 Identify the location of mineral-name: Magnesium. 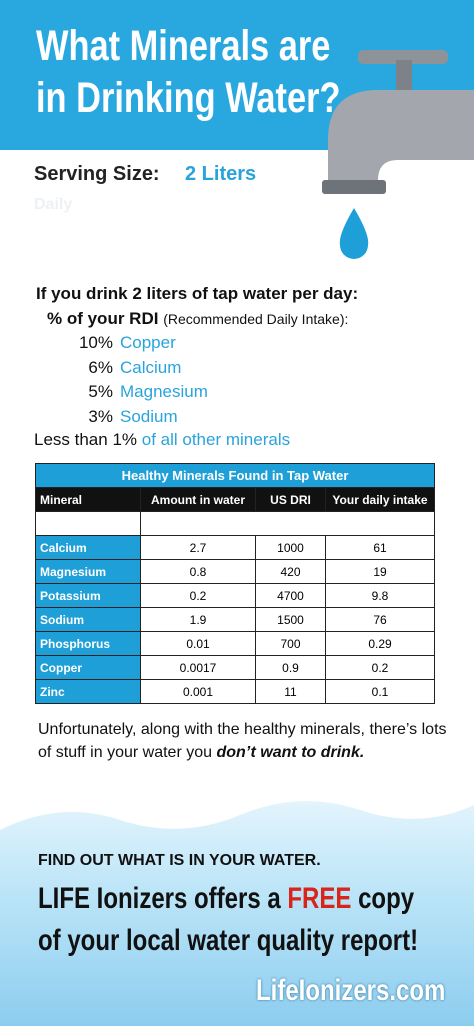
(88, 571).